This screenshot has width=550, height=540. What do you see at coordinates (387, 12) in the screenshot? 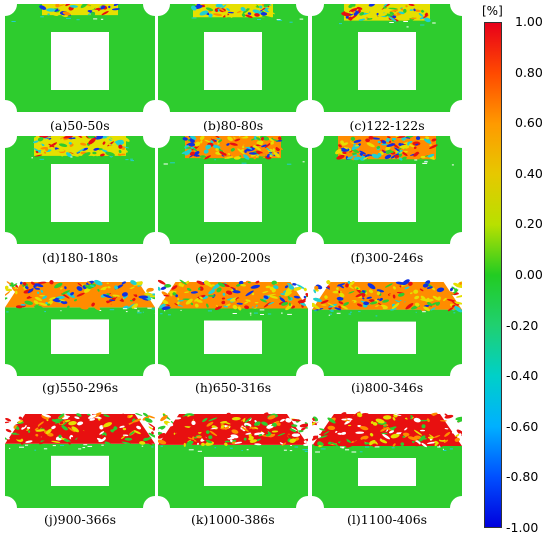
I see `damage-zone` at bounding box center [387, 12].